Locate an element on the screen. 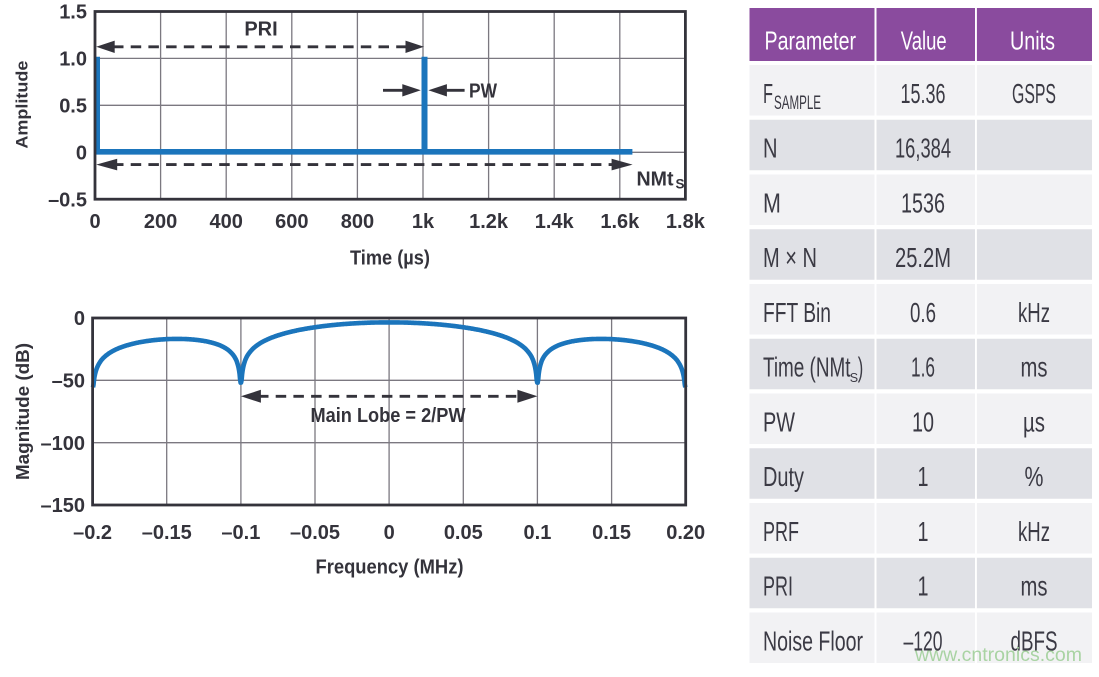 This screenshot has height=677, width=1099. svg-text: 10 is located at coordinates (923, 421).